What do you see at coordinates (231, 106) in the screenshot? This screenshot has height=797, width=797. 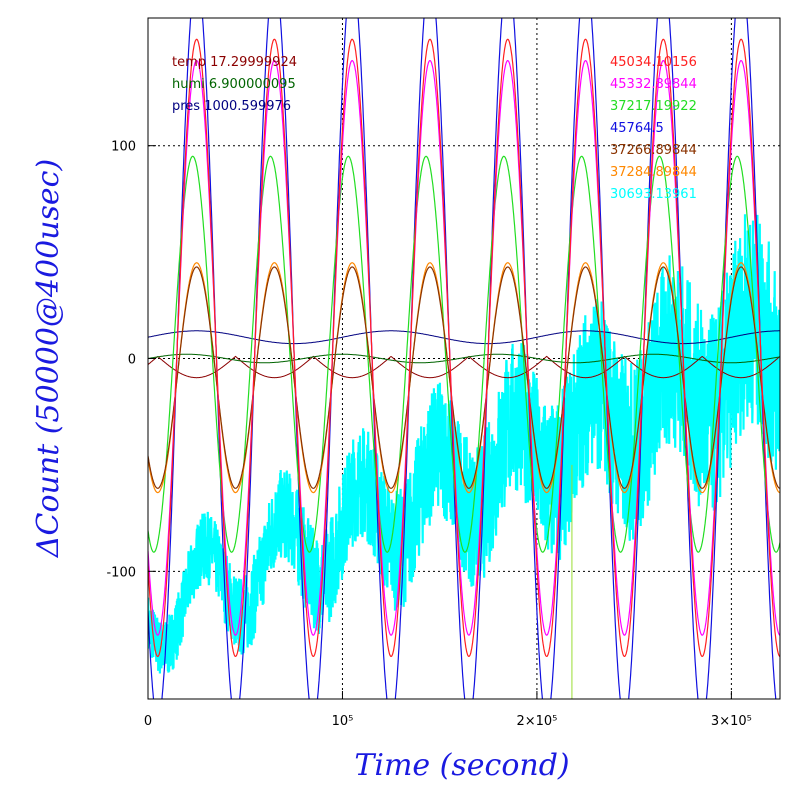 I see `legend-env-pres: pres 1000.599976` at bounding box center [231, 106].